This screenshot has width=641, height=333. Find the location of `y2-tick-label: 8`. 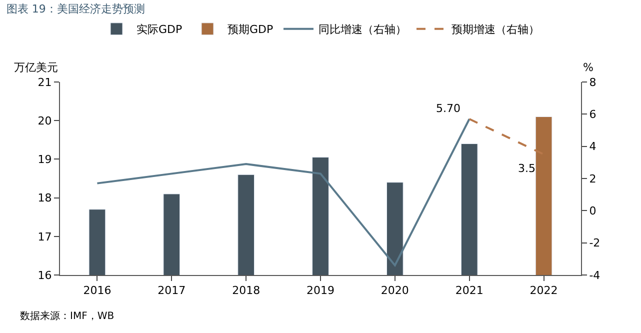

y2-tick-label: 8 is located at coordinates (592, 82).